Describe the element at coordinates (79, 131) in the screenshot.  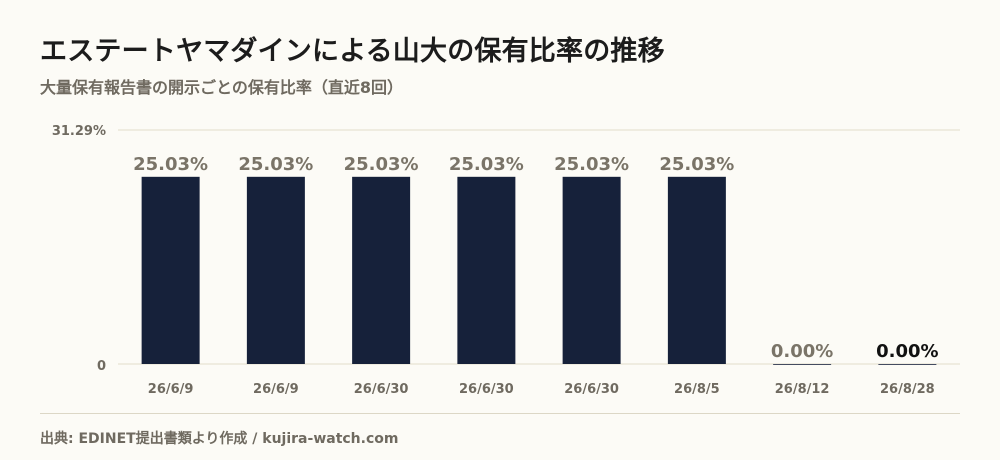
I see `y-tick-label-max: 31.29%` at that location.